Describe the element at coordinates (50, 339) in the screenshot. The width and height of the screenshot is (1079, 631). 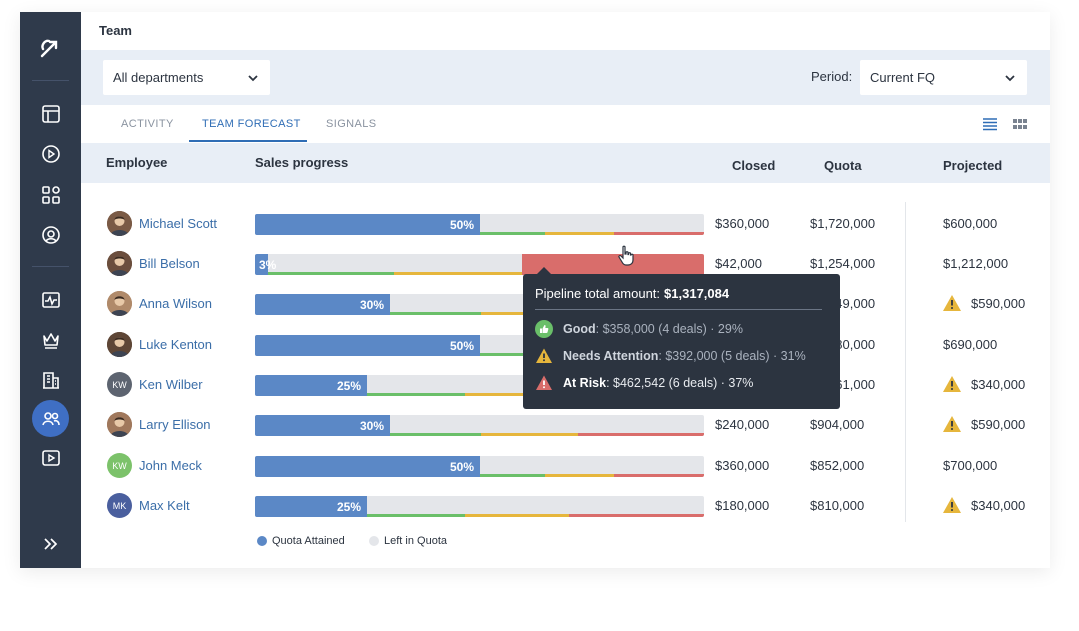
I see `crown-icon` at that location.